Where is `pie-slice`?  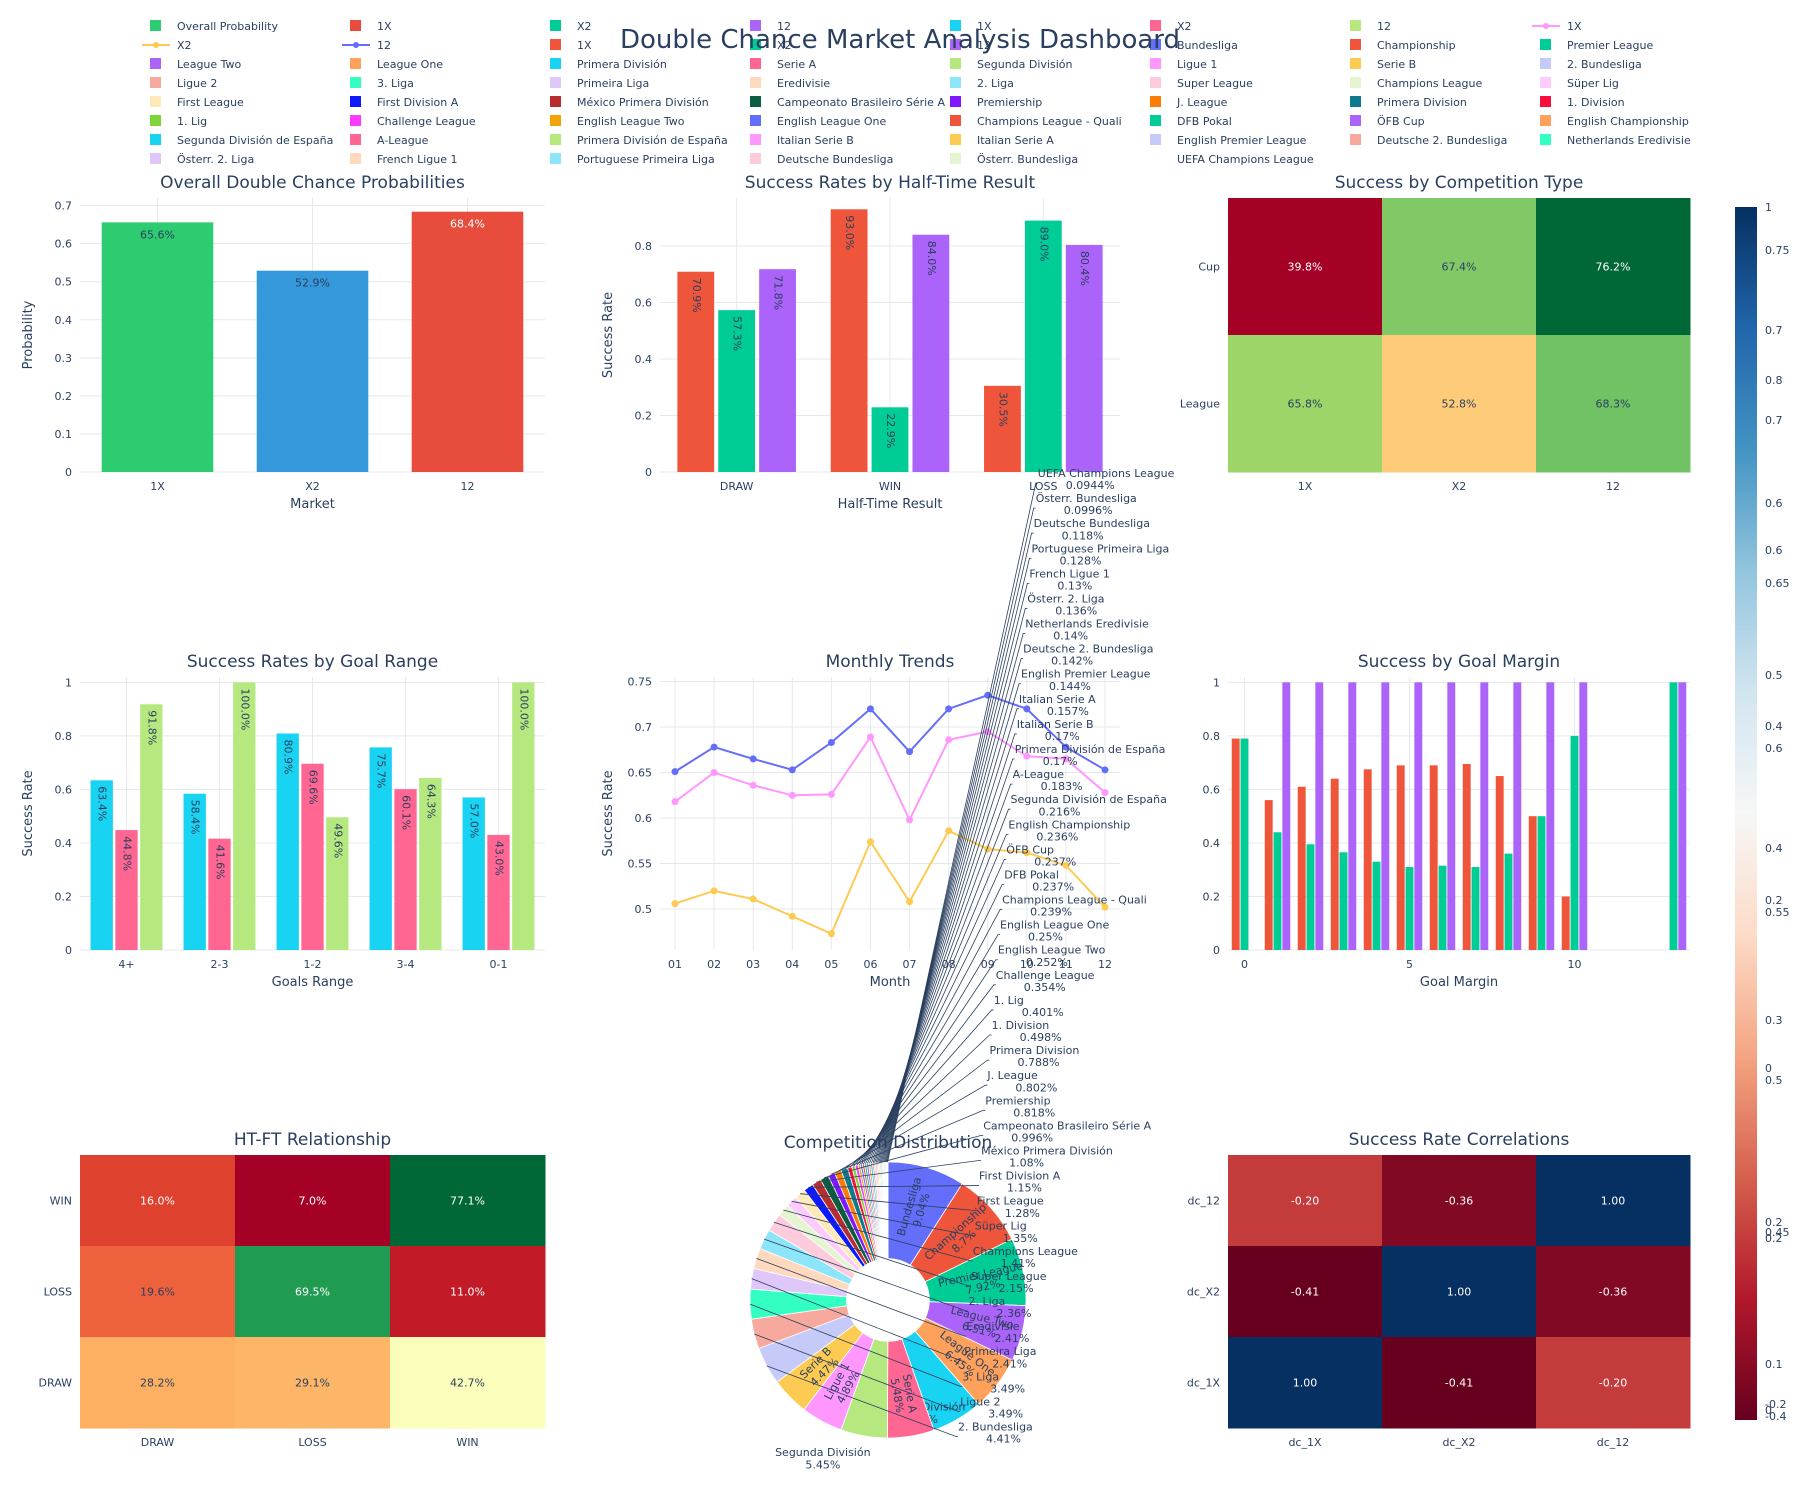
pie-slice is located at coordinates (961, 1233).